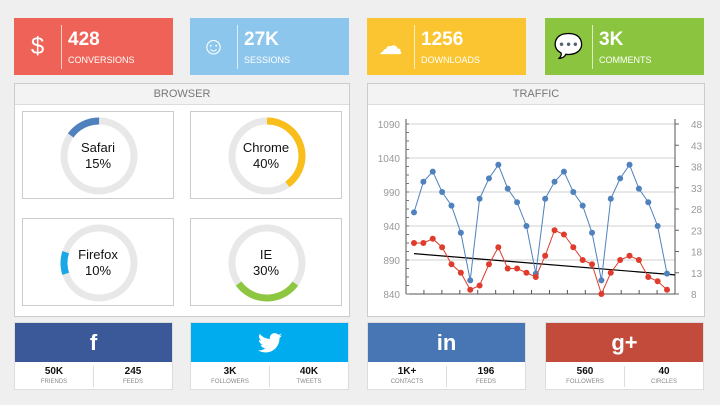 This screenshot has width=720, height=405. I want to click on browser-percent: 30%, so click(266, 270).